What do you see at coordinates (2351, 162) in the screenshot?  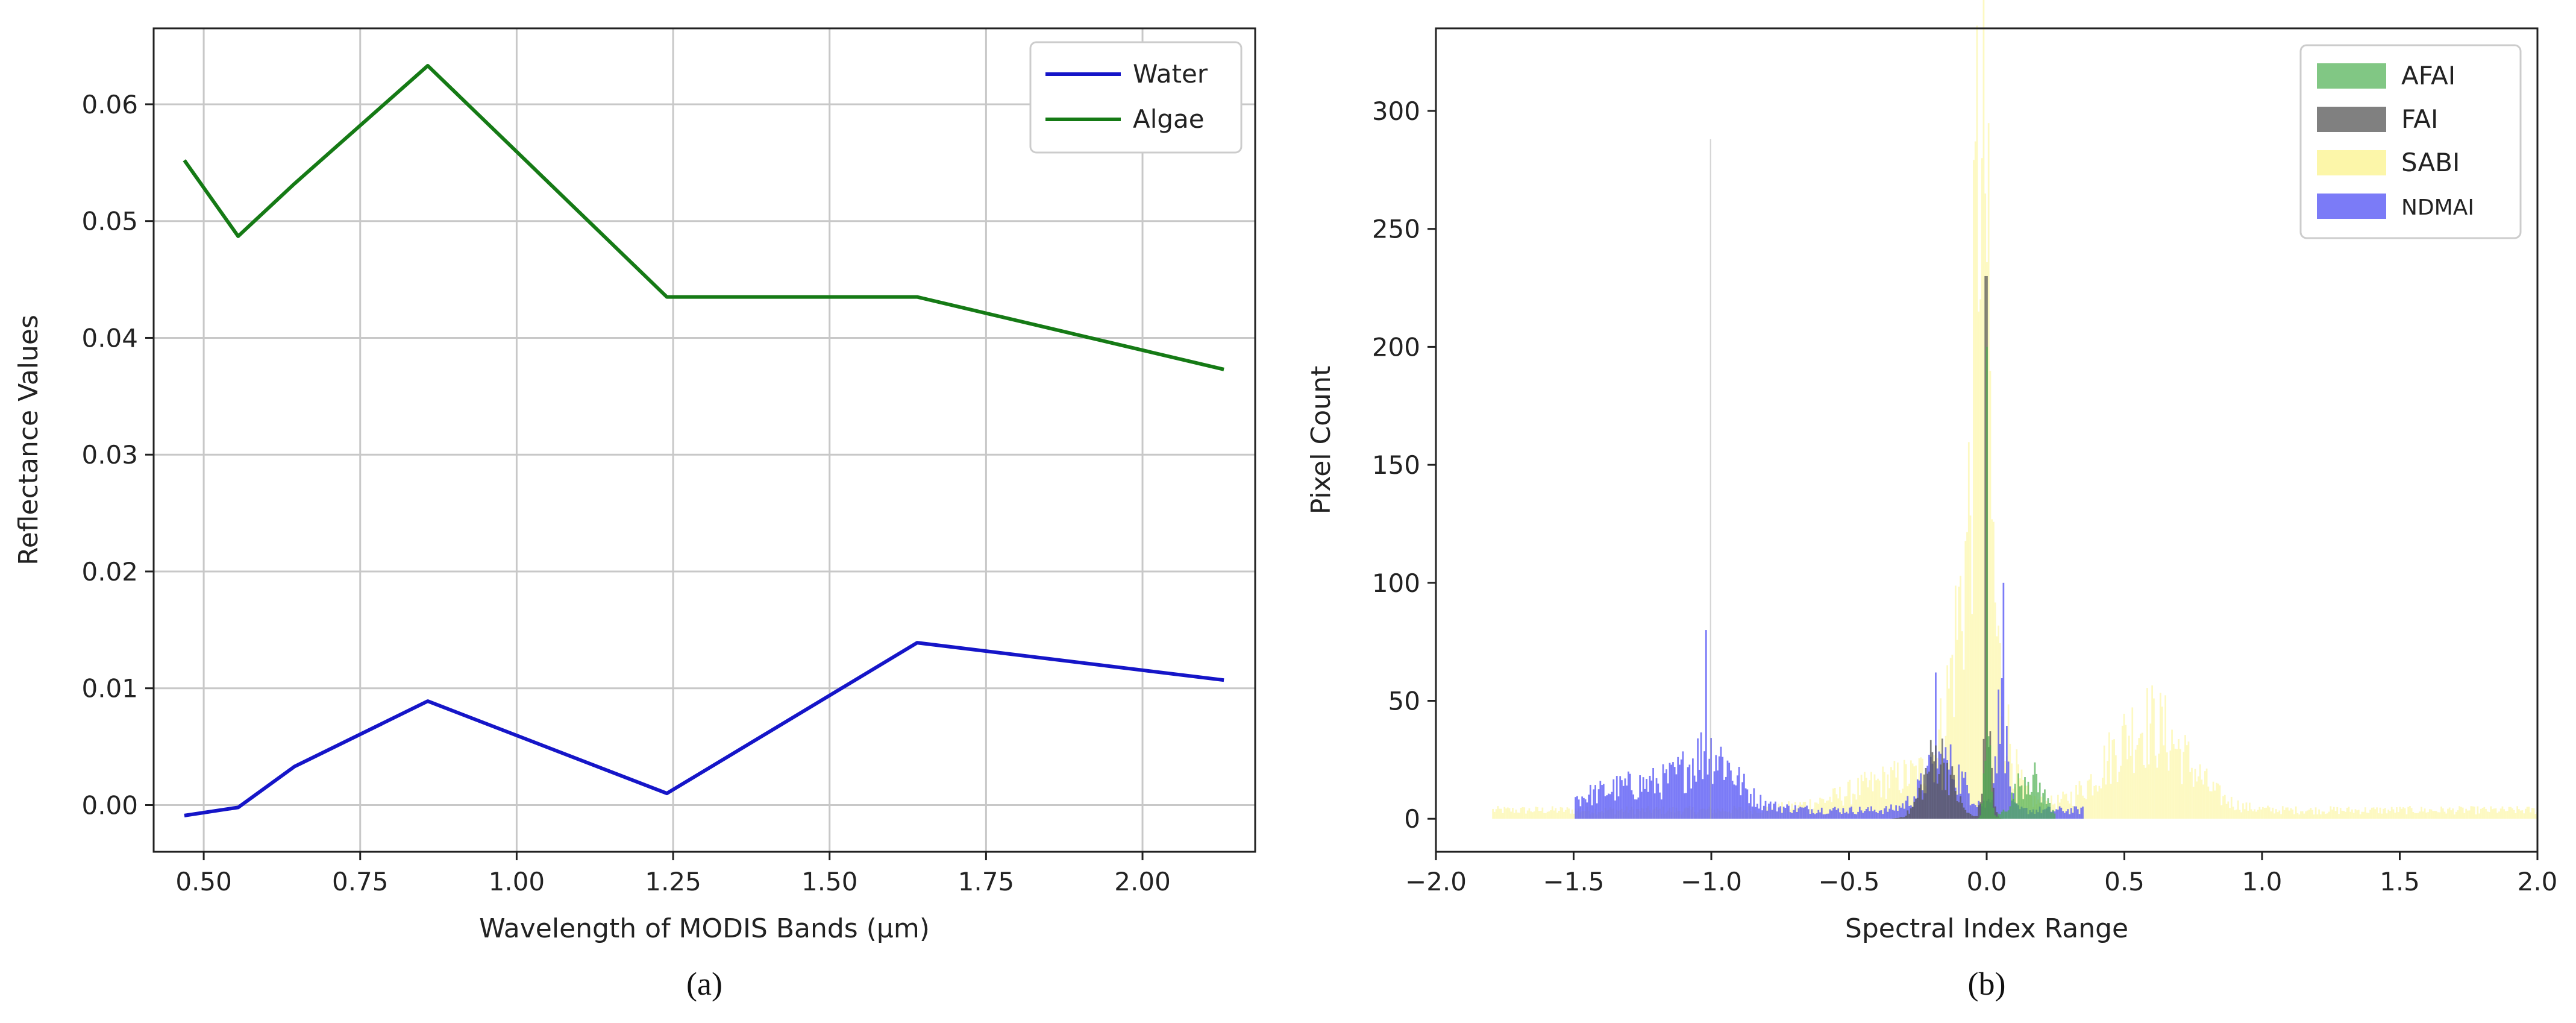 I see `legend-sabi-swatch` at bounding box center [2351, 162].